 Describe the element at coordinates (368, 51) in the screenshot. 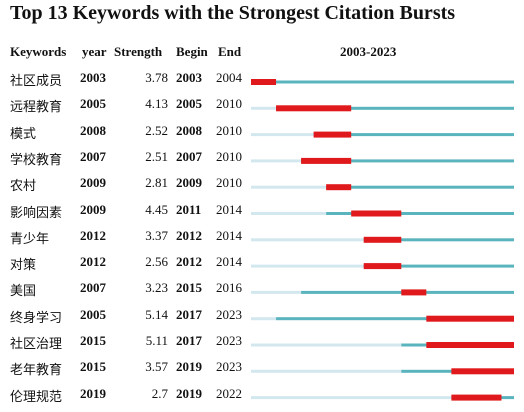

I see `header-year-range: 2003-2023` at that location.